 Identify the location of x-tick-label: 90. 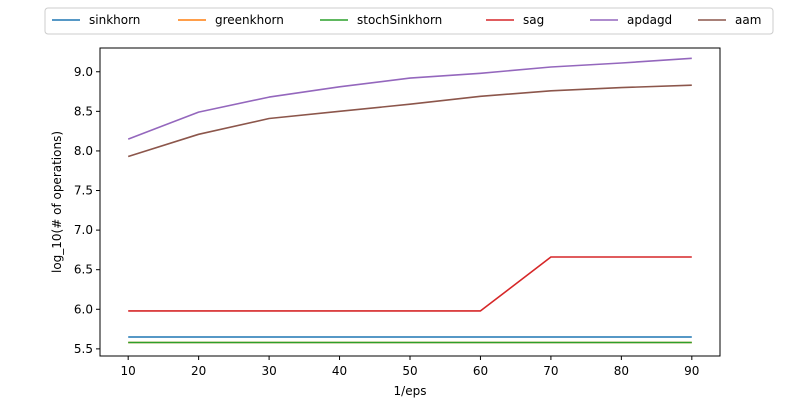
(691, 371).